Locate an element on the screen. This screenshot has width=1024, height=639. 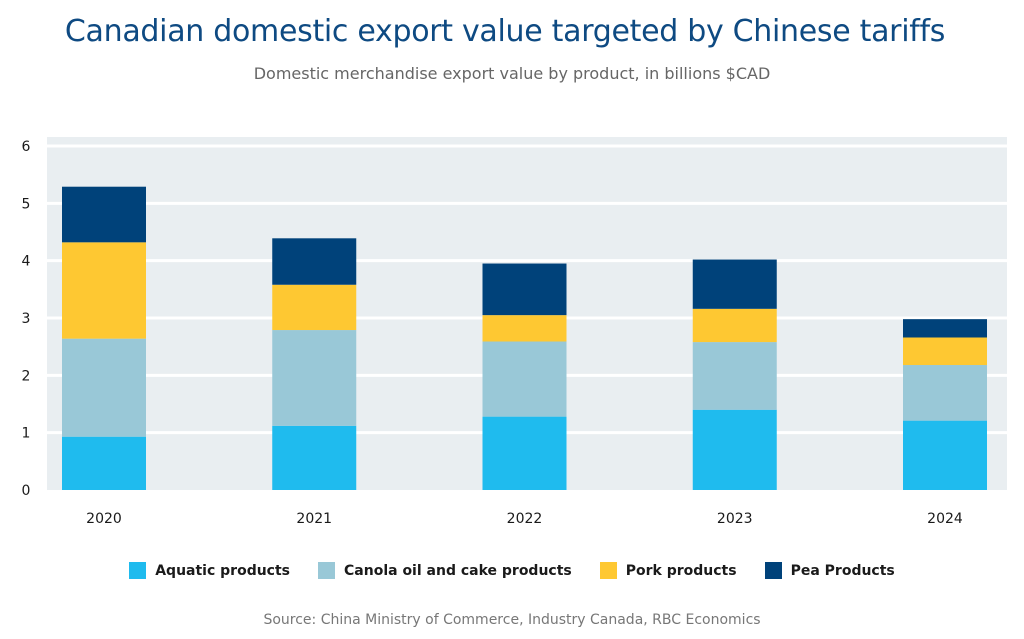
y-tick-label: 6 is located at coordinates (26, 147).